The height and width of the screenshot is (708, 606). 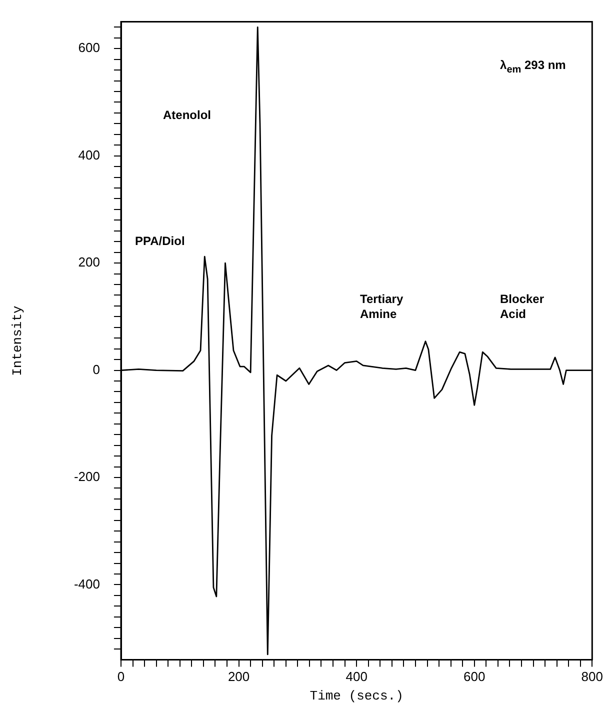 I want to click on x-tick-label: 400, so click(x=357, y=676).